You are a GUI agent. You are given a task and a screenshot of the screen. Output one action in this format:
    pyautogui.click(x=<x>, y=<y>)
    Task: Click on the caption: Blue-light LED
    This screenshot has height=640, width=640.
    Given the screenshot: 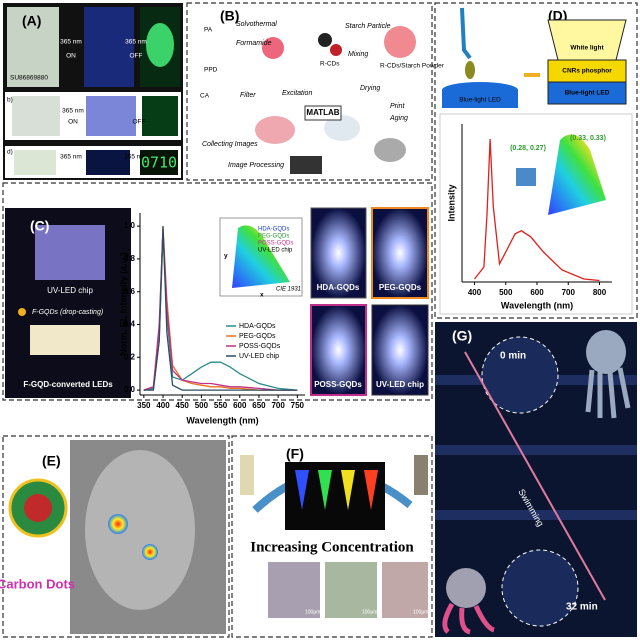 What is the action you would take?
    pyautogui.click(x=587, y=93)
    